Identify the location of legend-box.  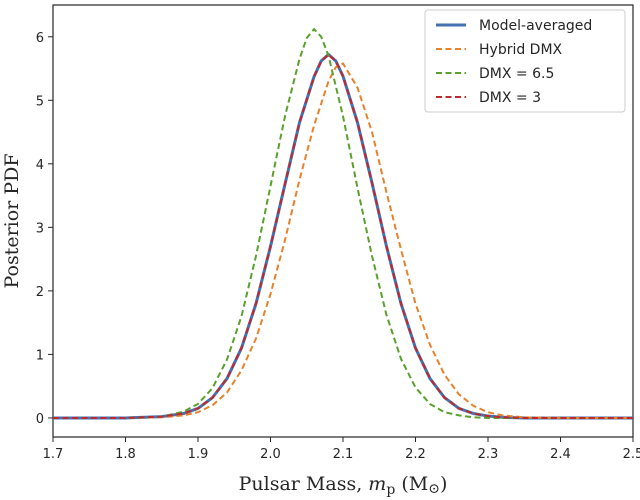
(525, 61).